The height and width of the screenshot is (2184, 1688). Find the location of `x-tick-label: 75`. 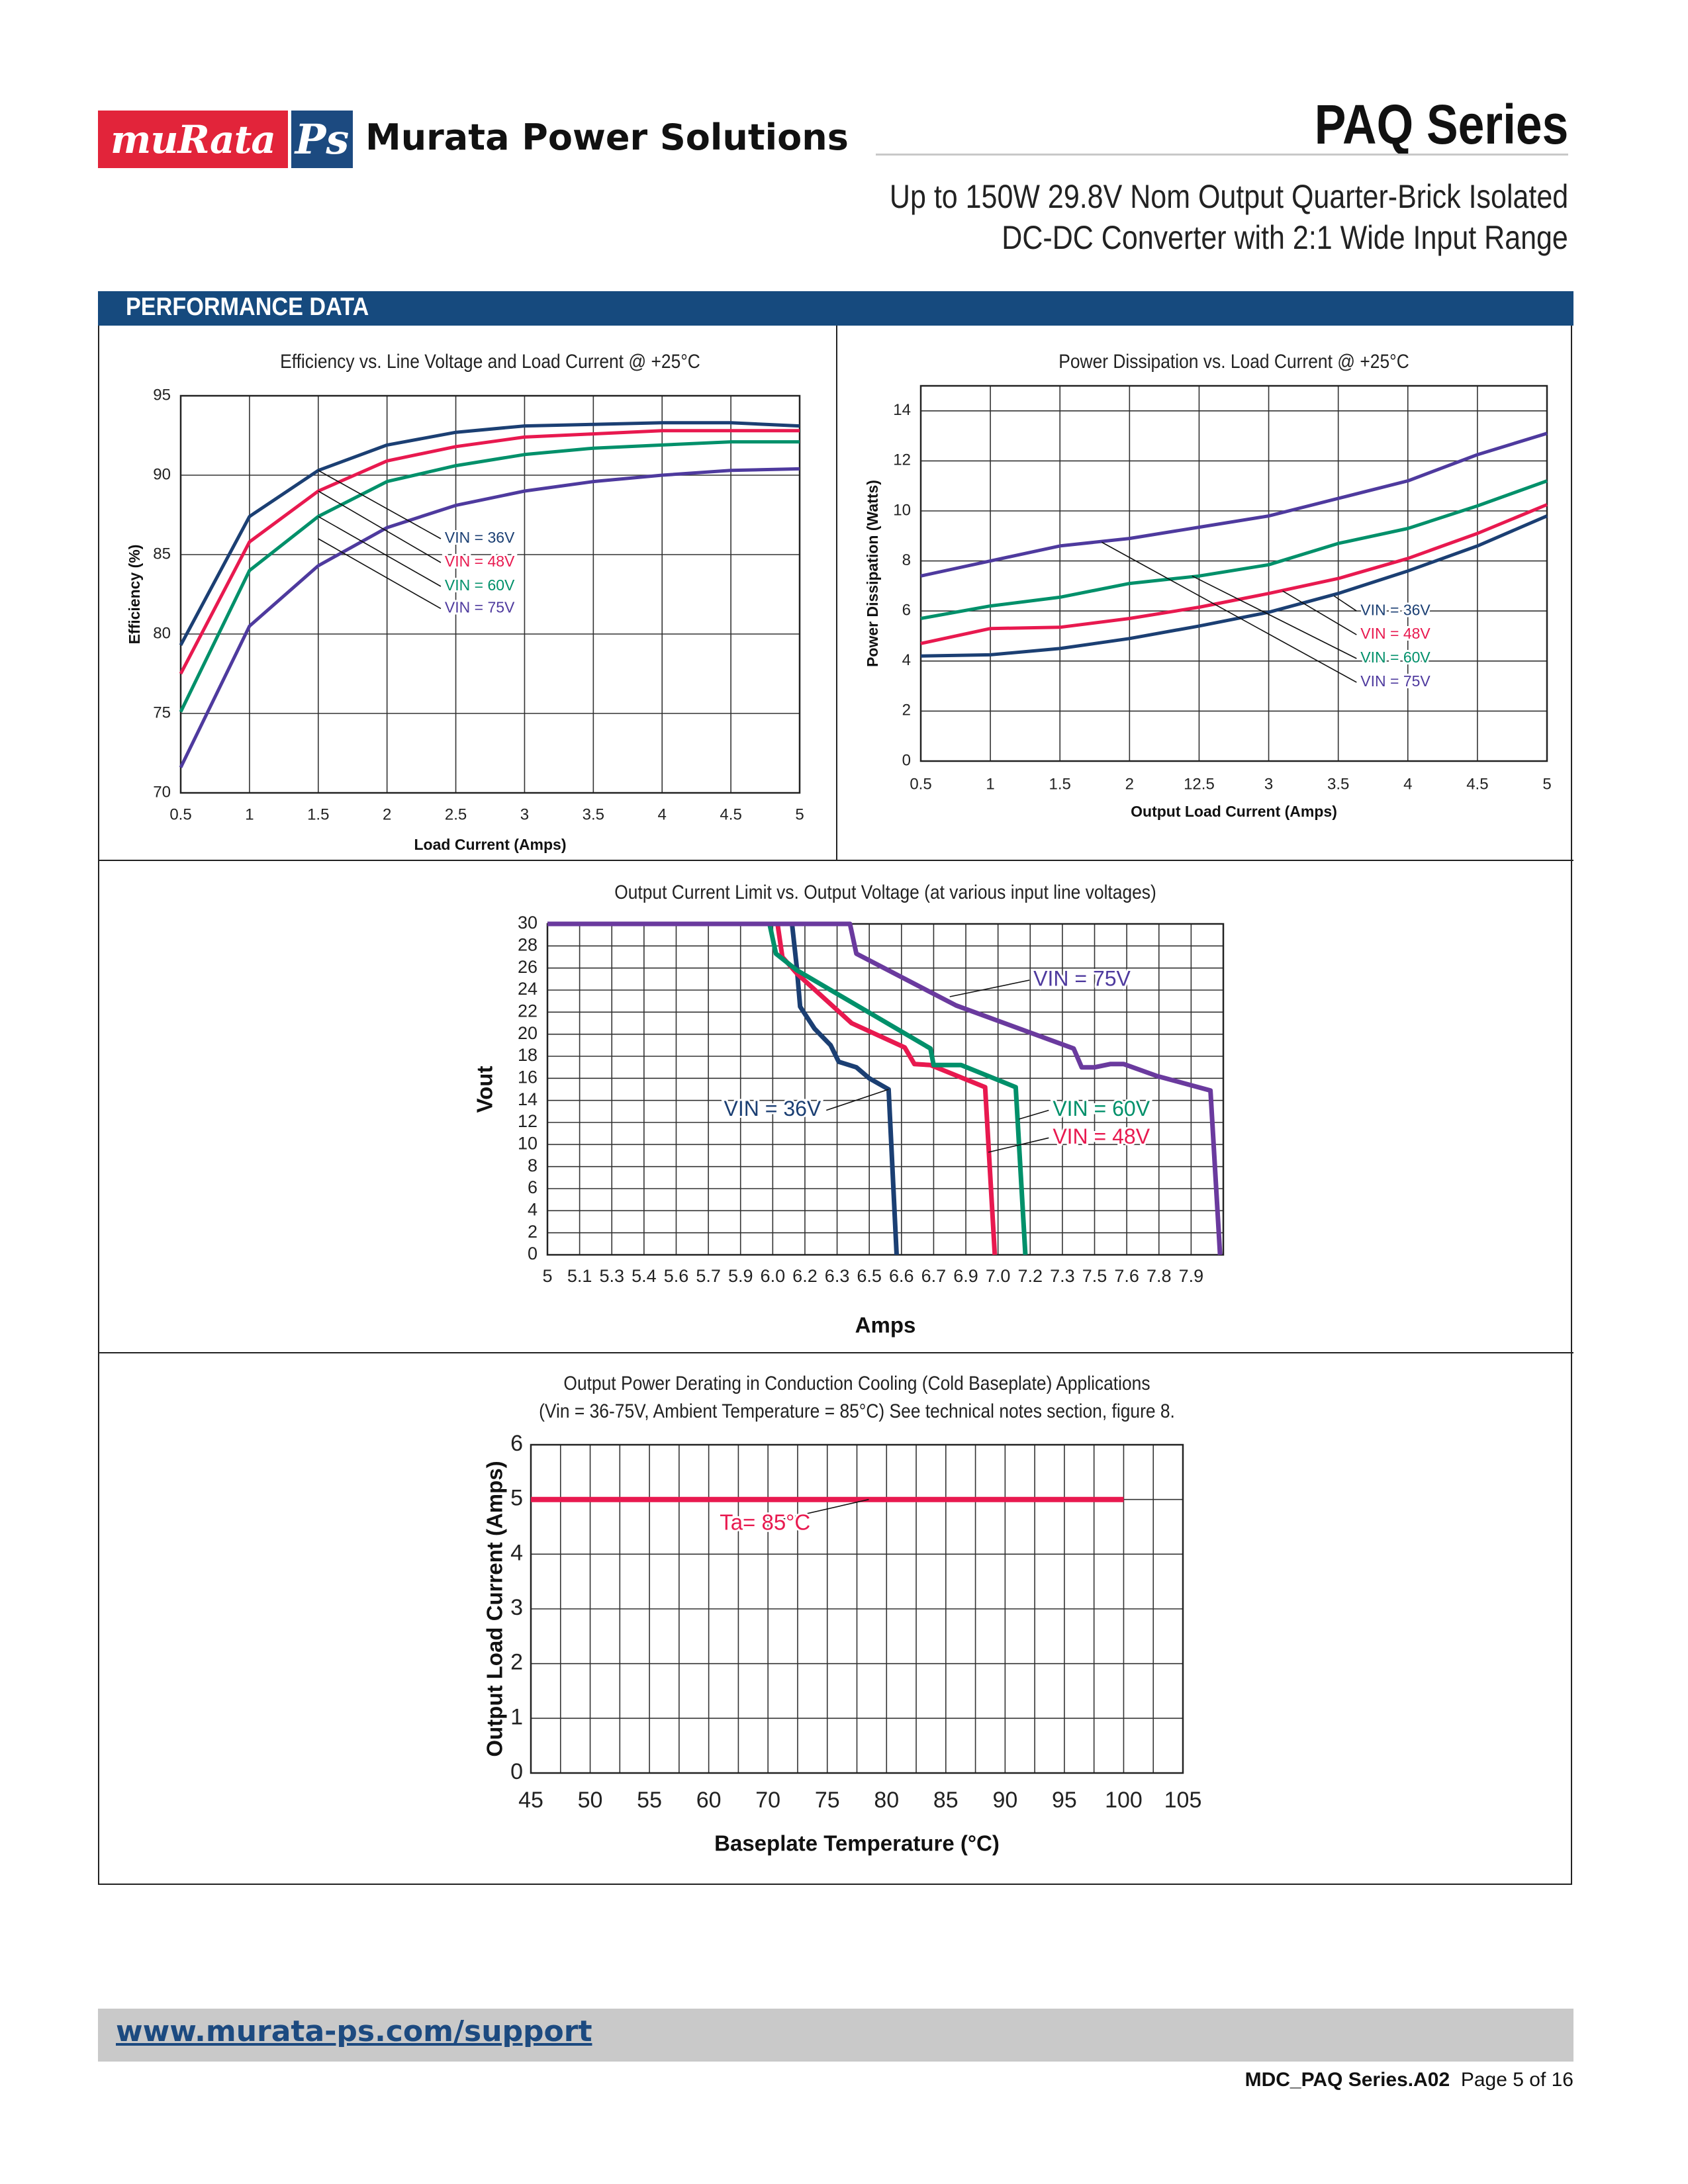

x-tick-label: 75 is located at coordinates (827, 1800).